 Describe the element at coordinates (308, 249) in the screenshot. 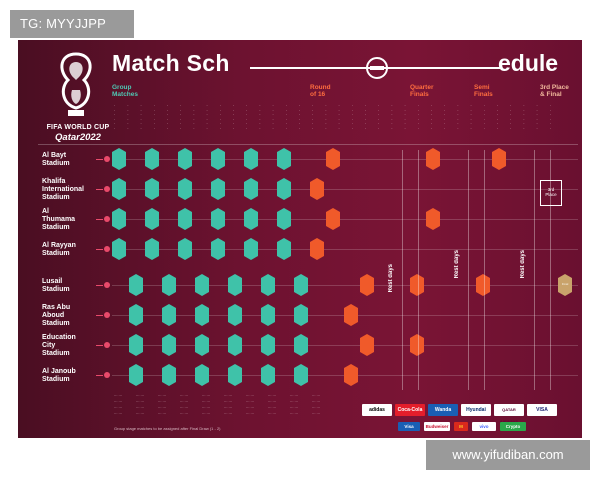

I see `stadium-row: Al Rayyan Stadium` at that location.